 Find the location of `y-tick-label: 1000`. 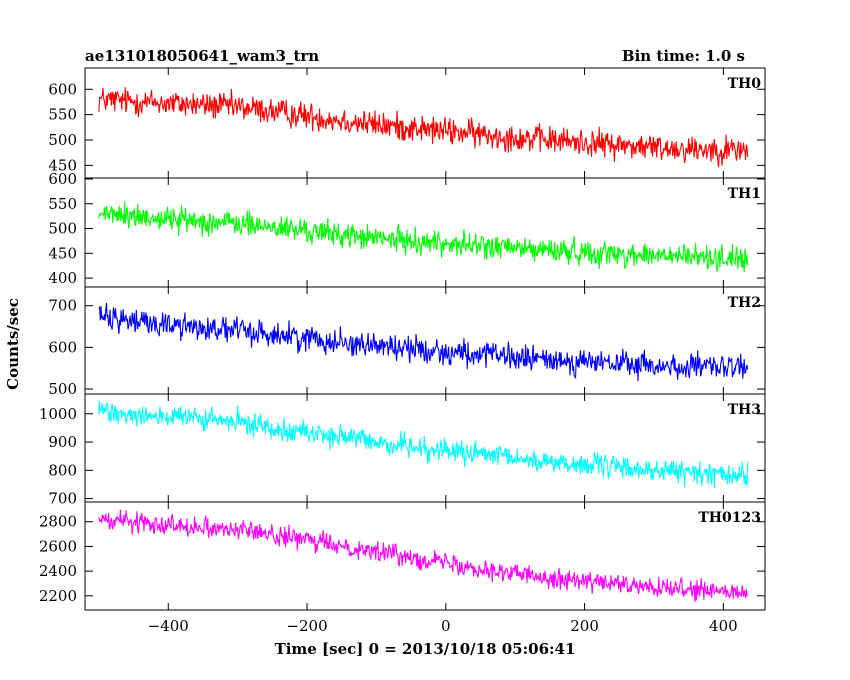

y-tick-label: 1000 is located at coordinates (58, 414).